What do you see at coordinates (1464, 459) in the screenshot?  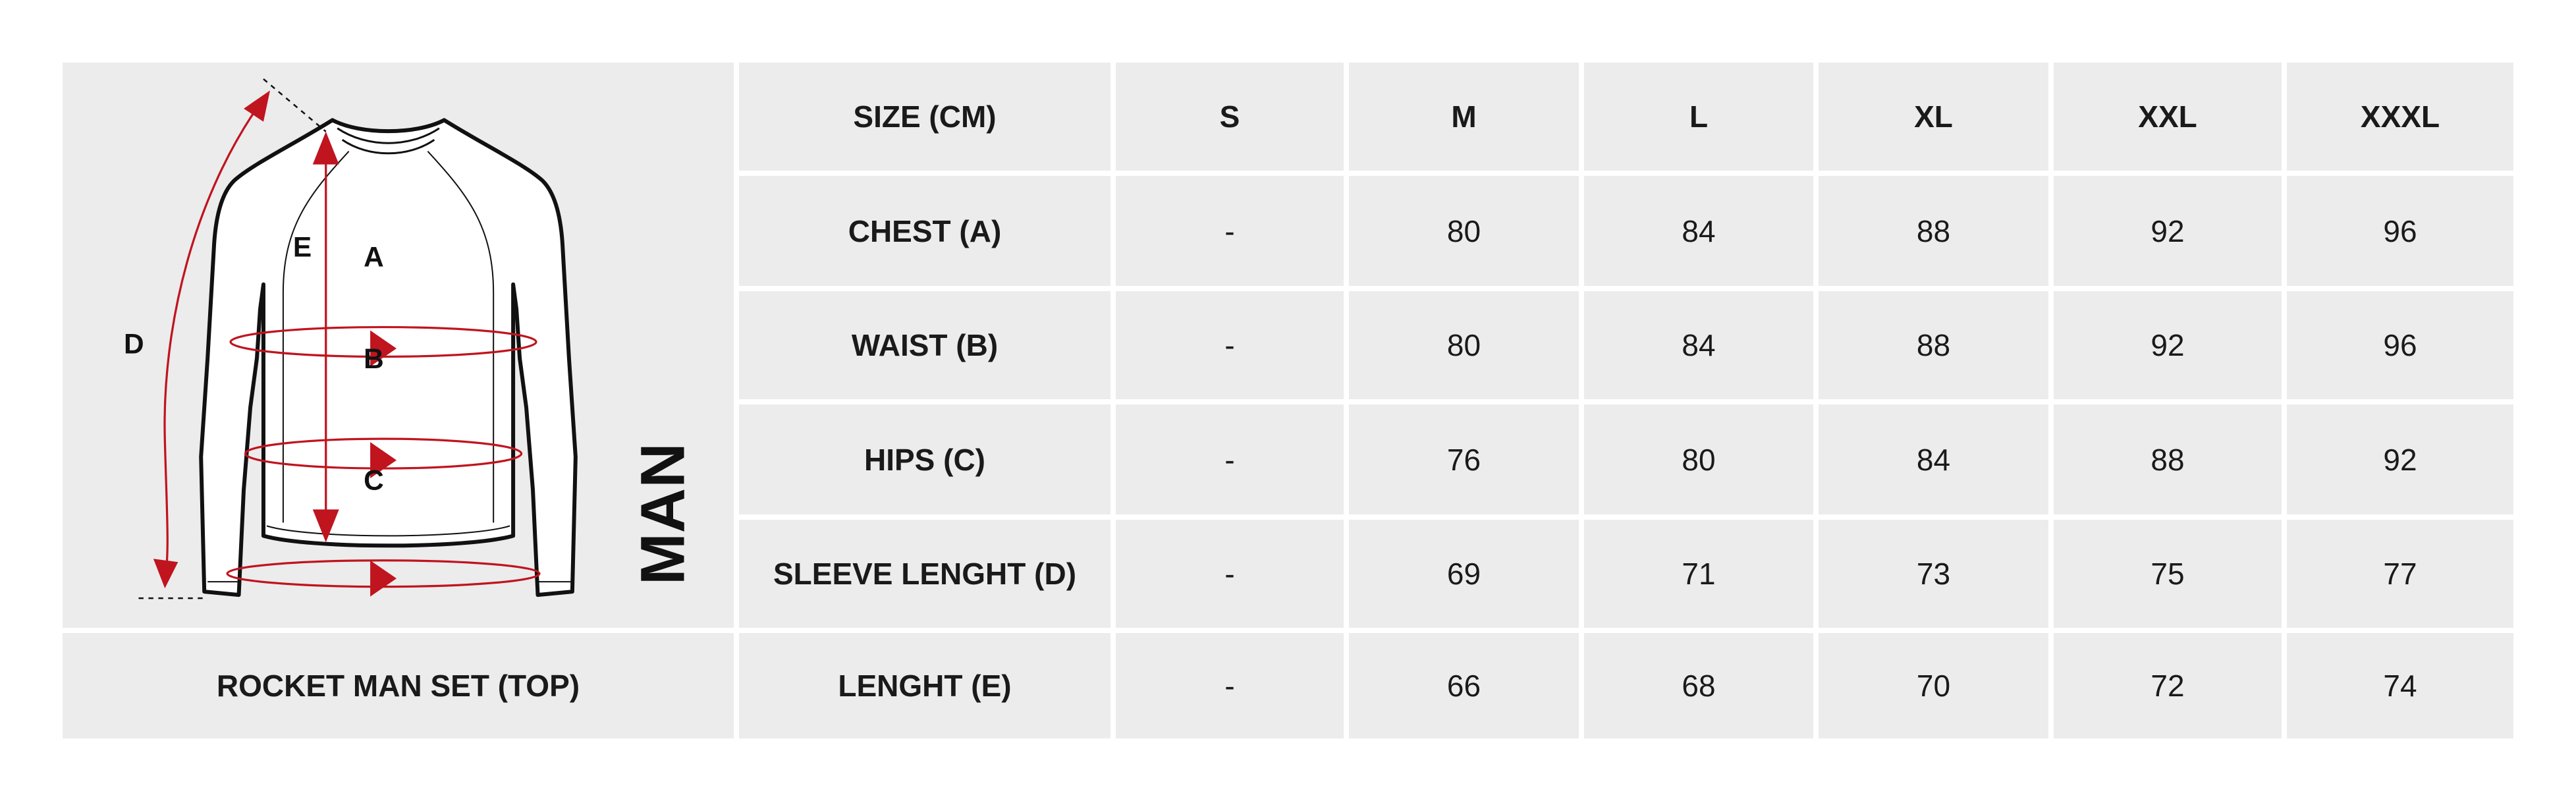 I see `table-cell: 76` at bounding box center [1464, 459].